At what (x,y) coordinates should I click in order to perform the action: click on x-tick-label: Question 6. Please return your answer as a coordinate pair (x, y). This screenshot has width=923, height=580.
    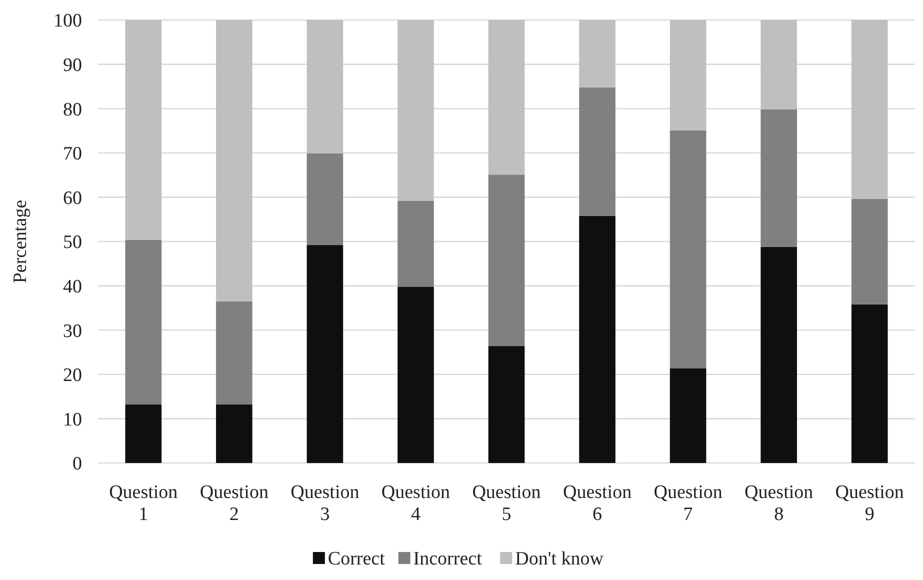
    Looking at the image, I should click on (597, 503).